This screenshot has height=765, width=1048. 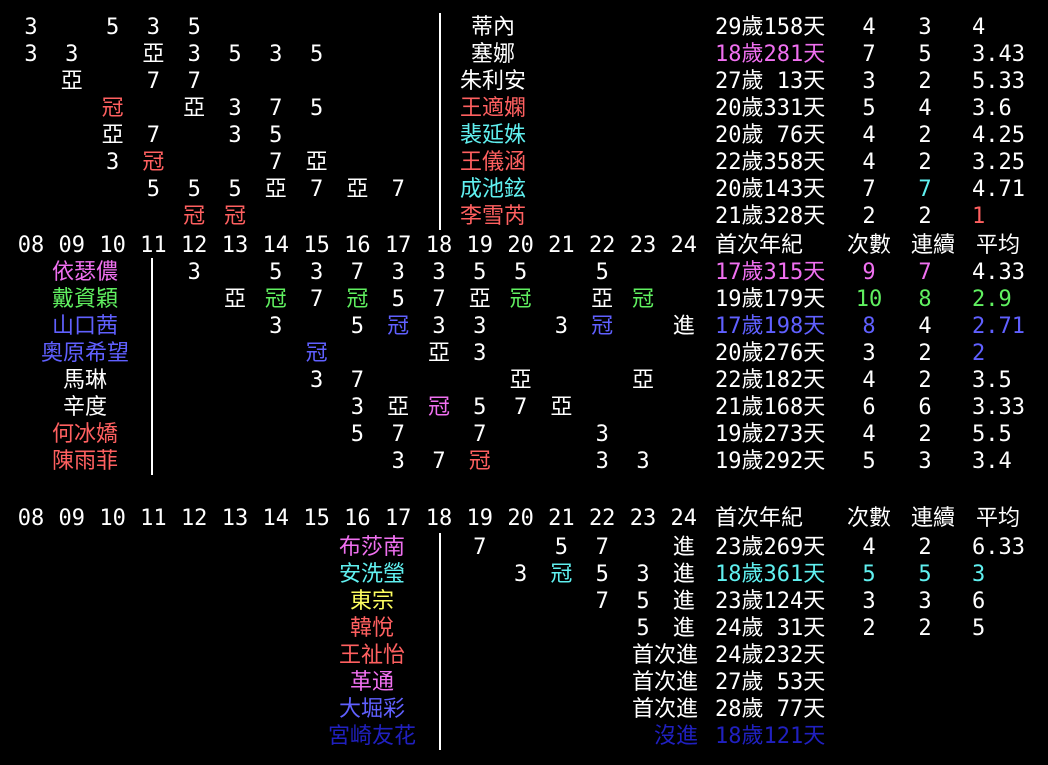 What do you see at coordinates (770, 736) in the screenshot?
I see `first-age: 18歲121天` at bounding box center [770, 736].